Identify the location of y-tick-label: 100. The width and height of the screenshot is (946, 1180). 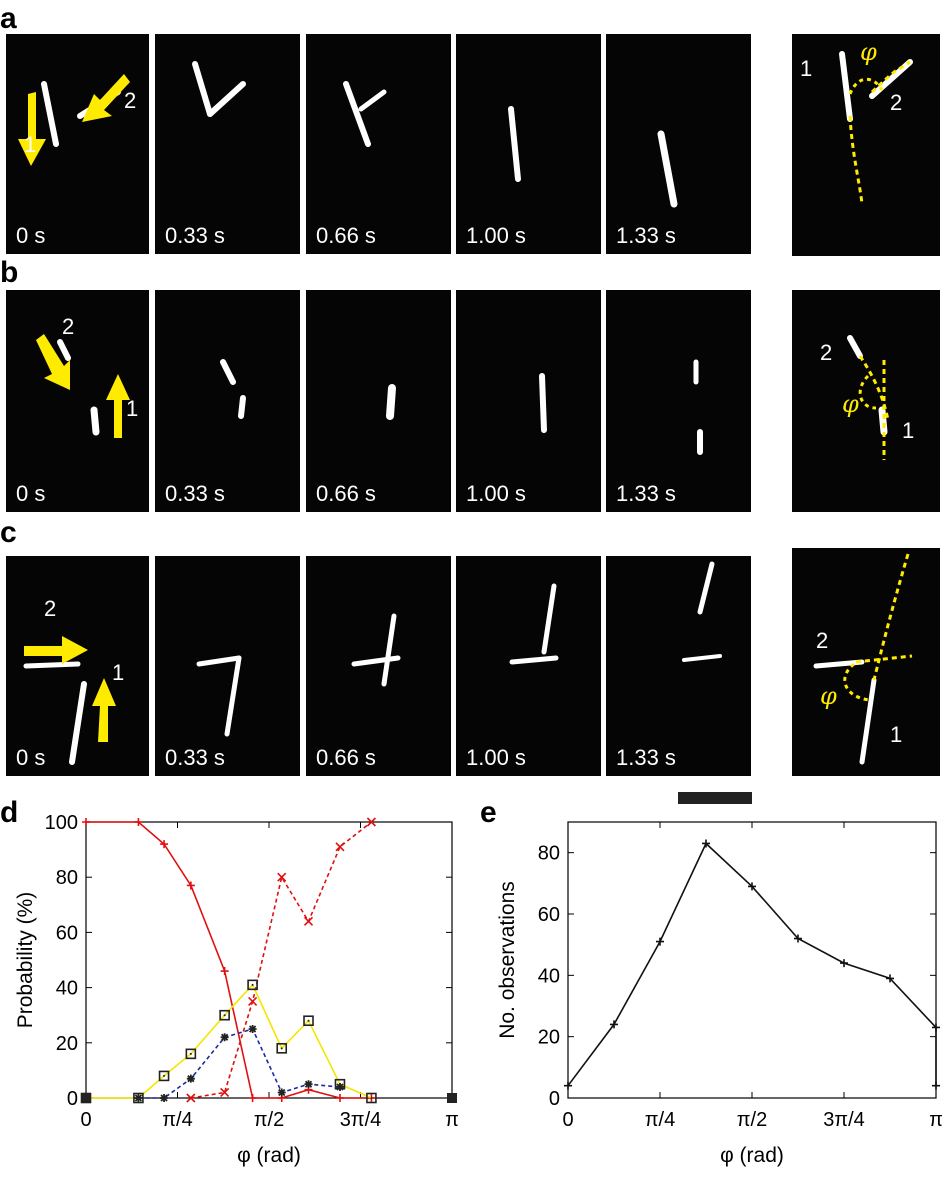
(61, 823).